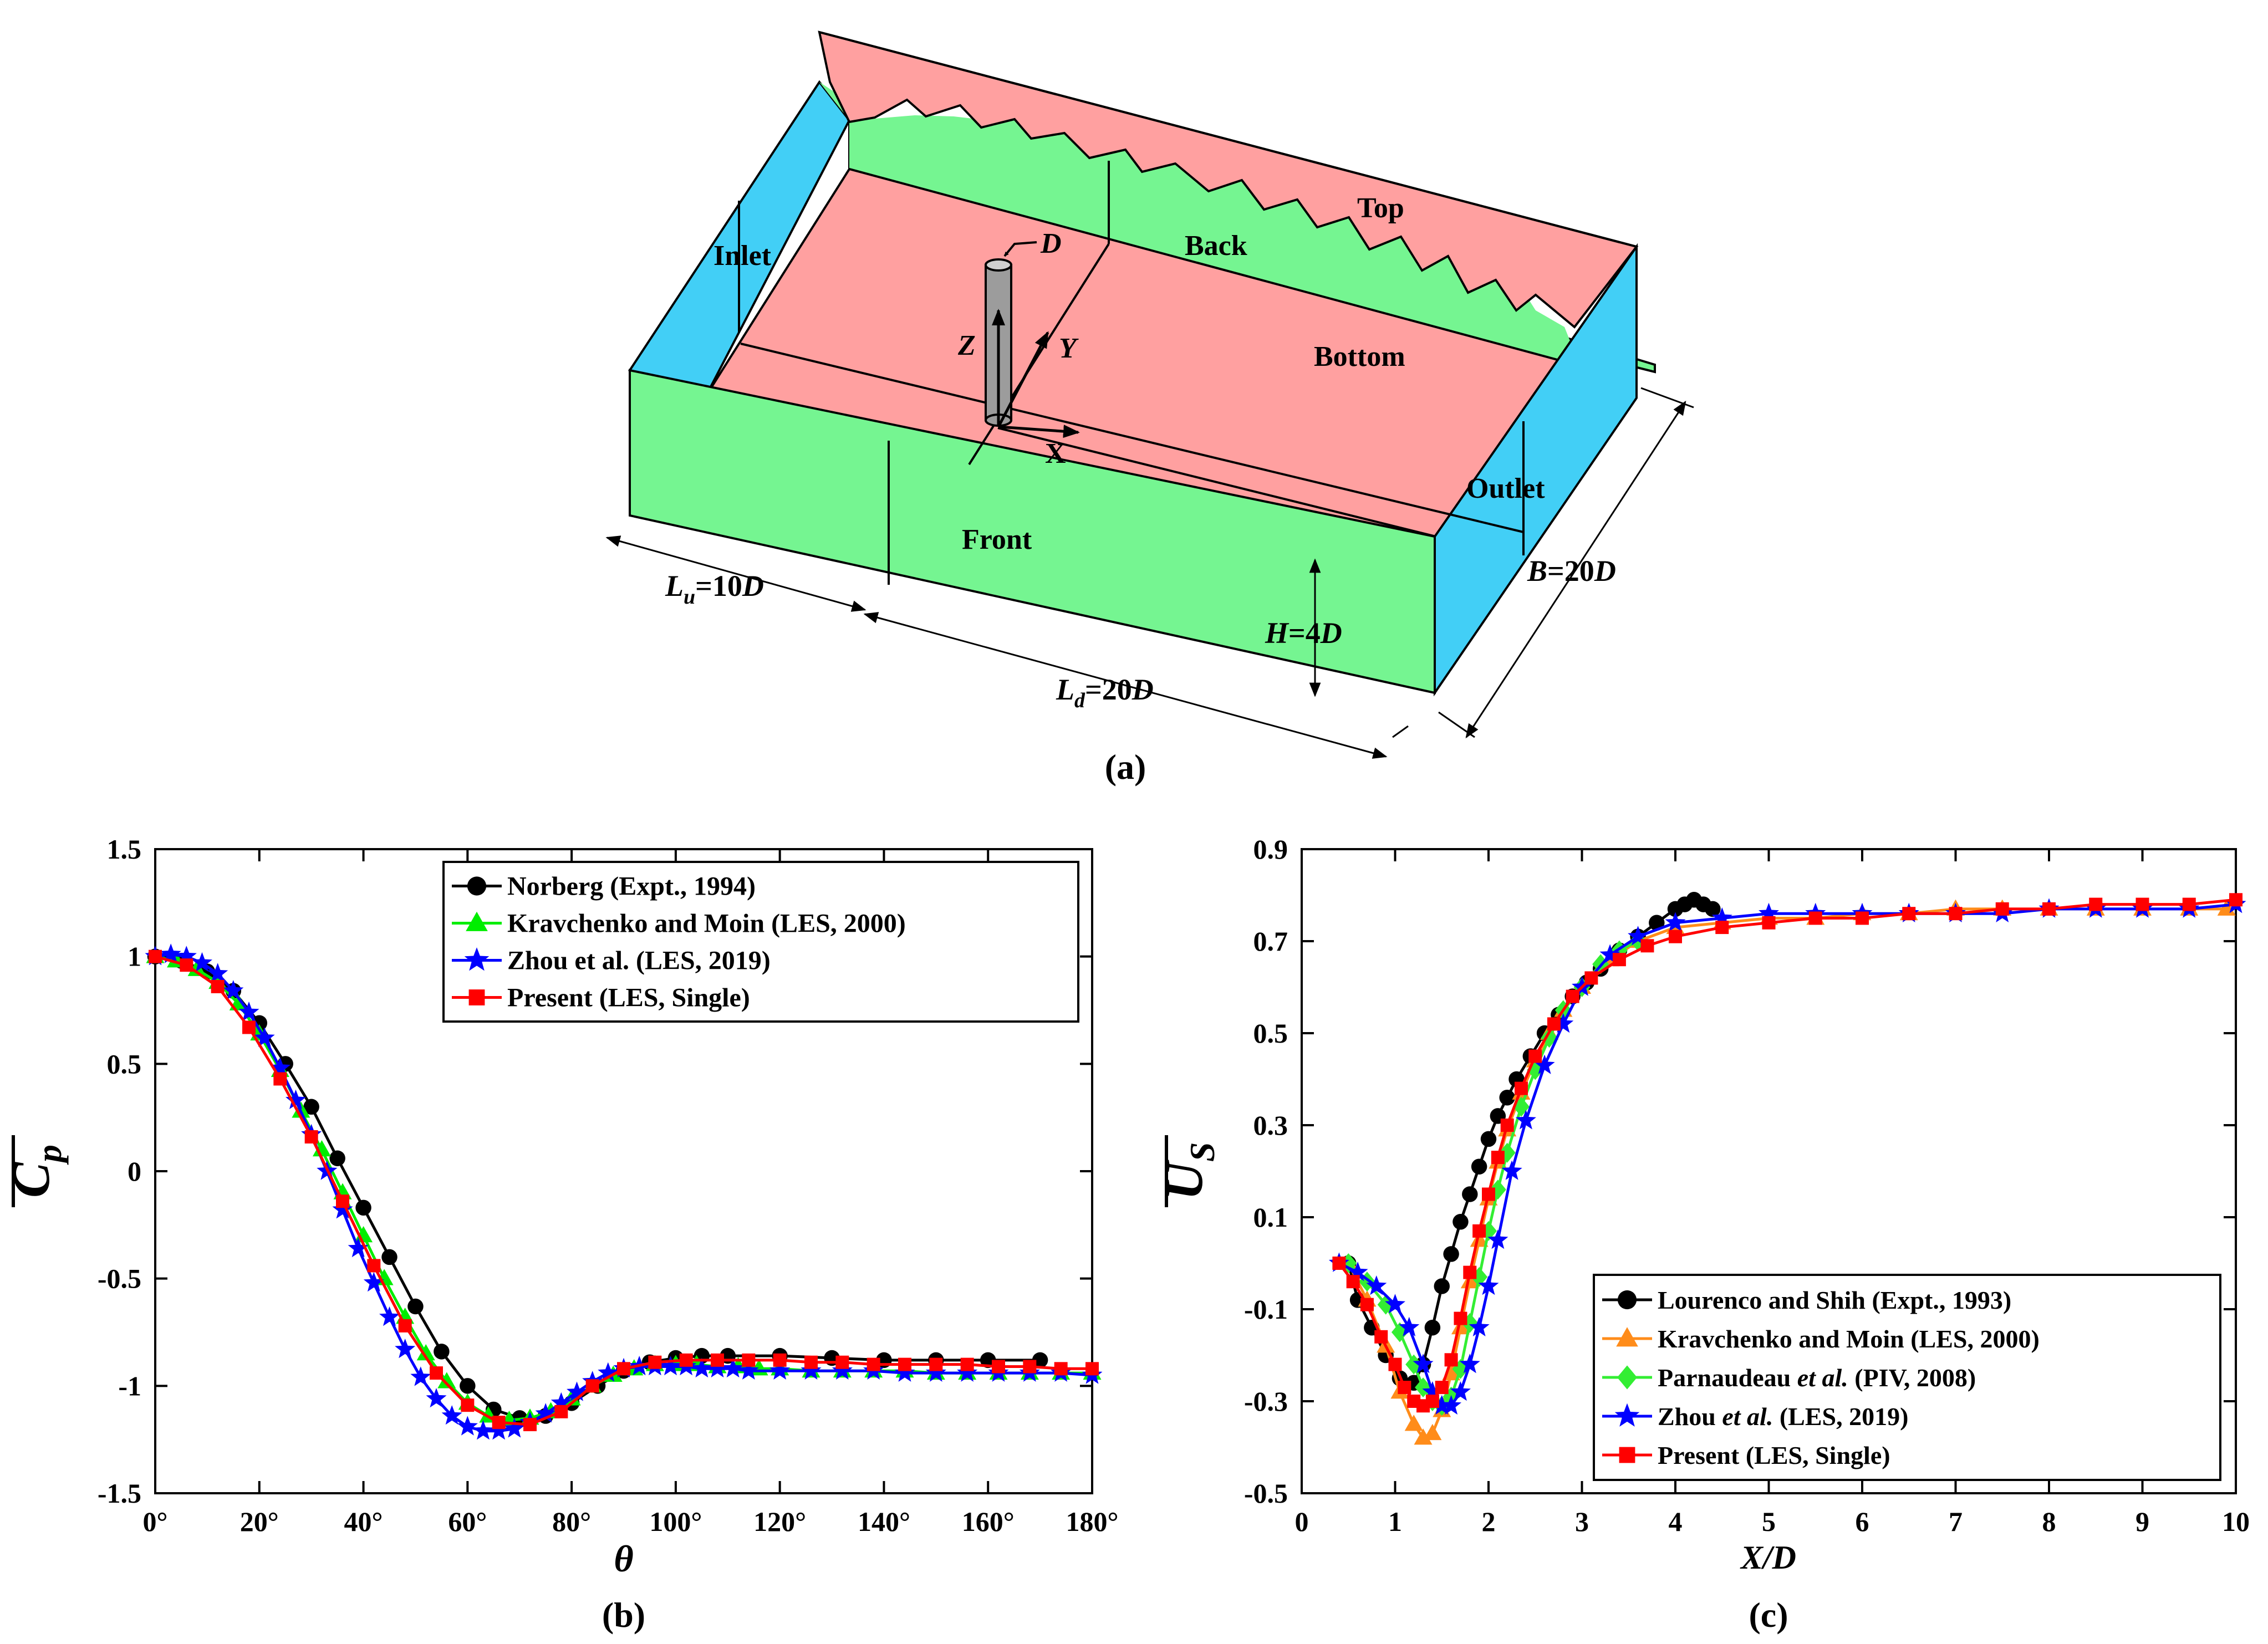 The width and height of the screenshot is (2268, 1644). Describe the element at coordinates (736, 573) in the screenshot. I see `upstream-dimension: Lu=10D` at that location.